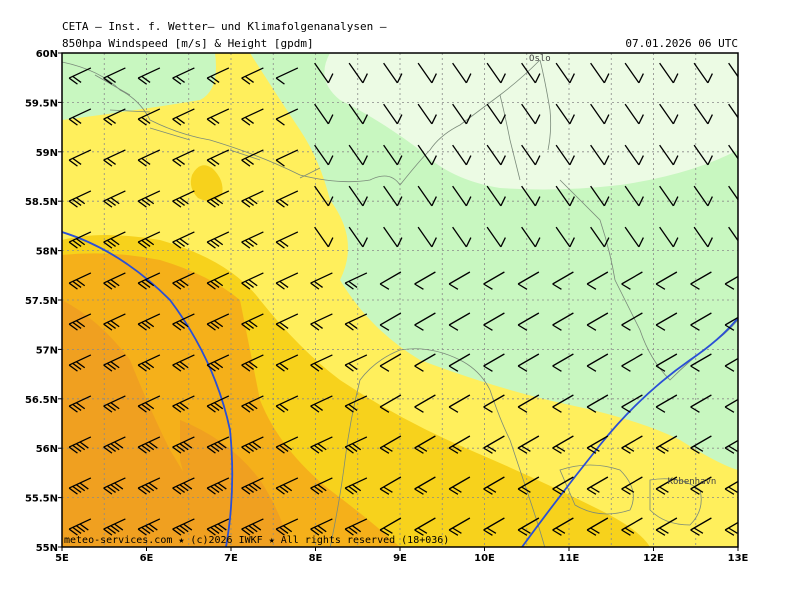 This screenshot has height=600, width=800. Describe the element at coordinates (47, 350) in the screenshot. I see `latitude-tick-label: 57N` at that location.